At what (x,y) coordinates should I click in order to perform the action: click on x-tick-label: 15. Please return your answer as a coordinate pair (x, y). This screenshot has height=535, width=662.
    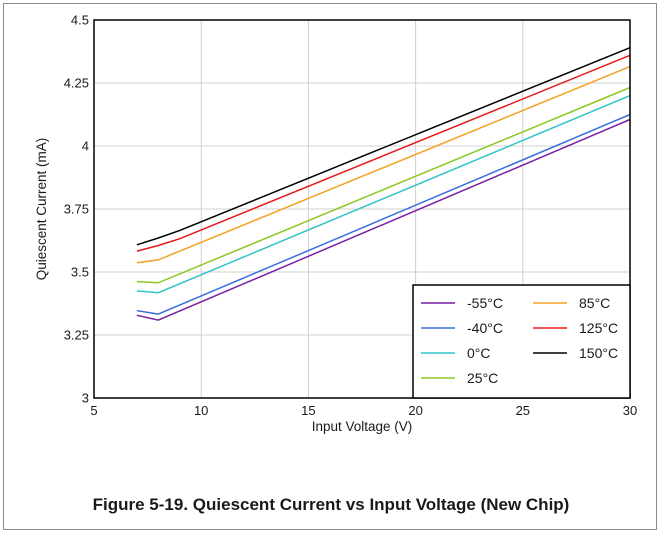
    Looking at the image, I should click on (308, 410).